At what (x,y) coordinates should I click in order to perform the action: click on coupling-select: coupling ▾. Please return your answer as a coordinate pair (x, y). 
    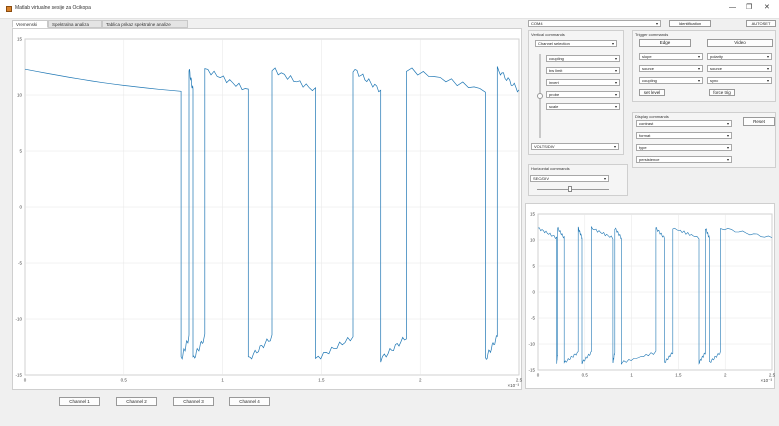
    Looking at the image, I should click on (583, 58).